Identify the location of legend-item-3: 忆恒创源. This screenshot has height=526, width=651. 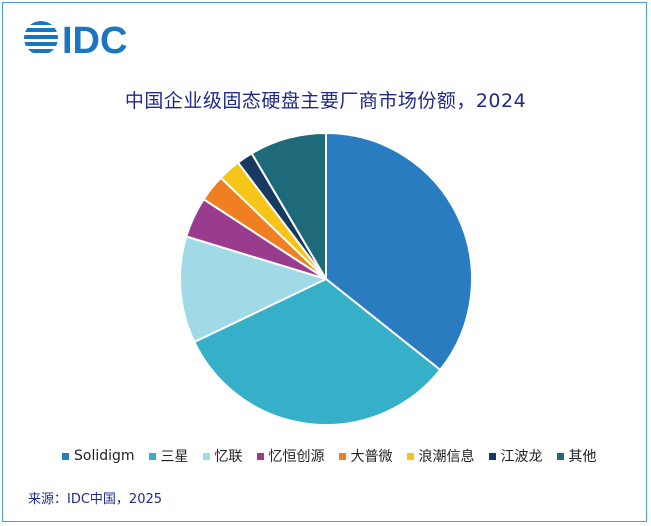
(290, 456).